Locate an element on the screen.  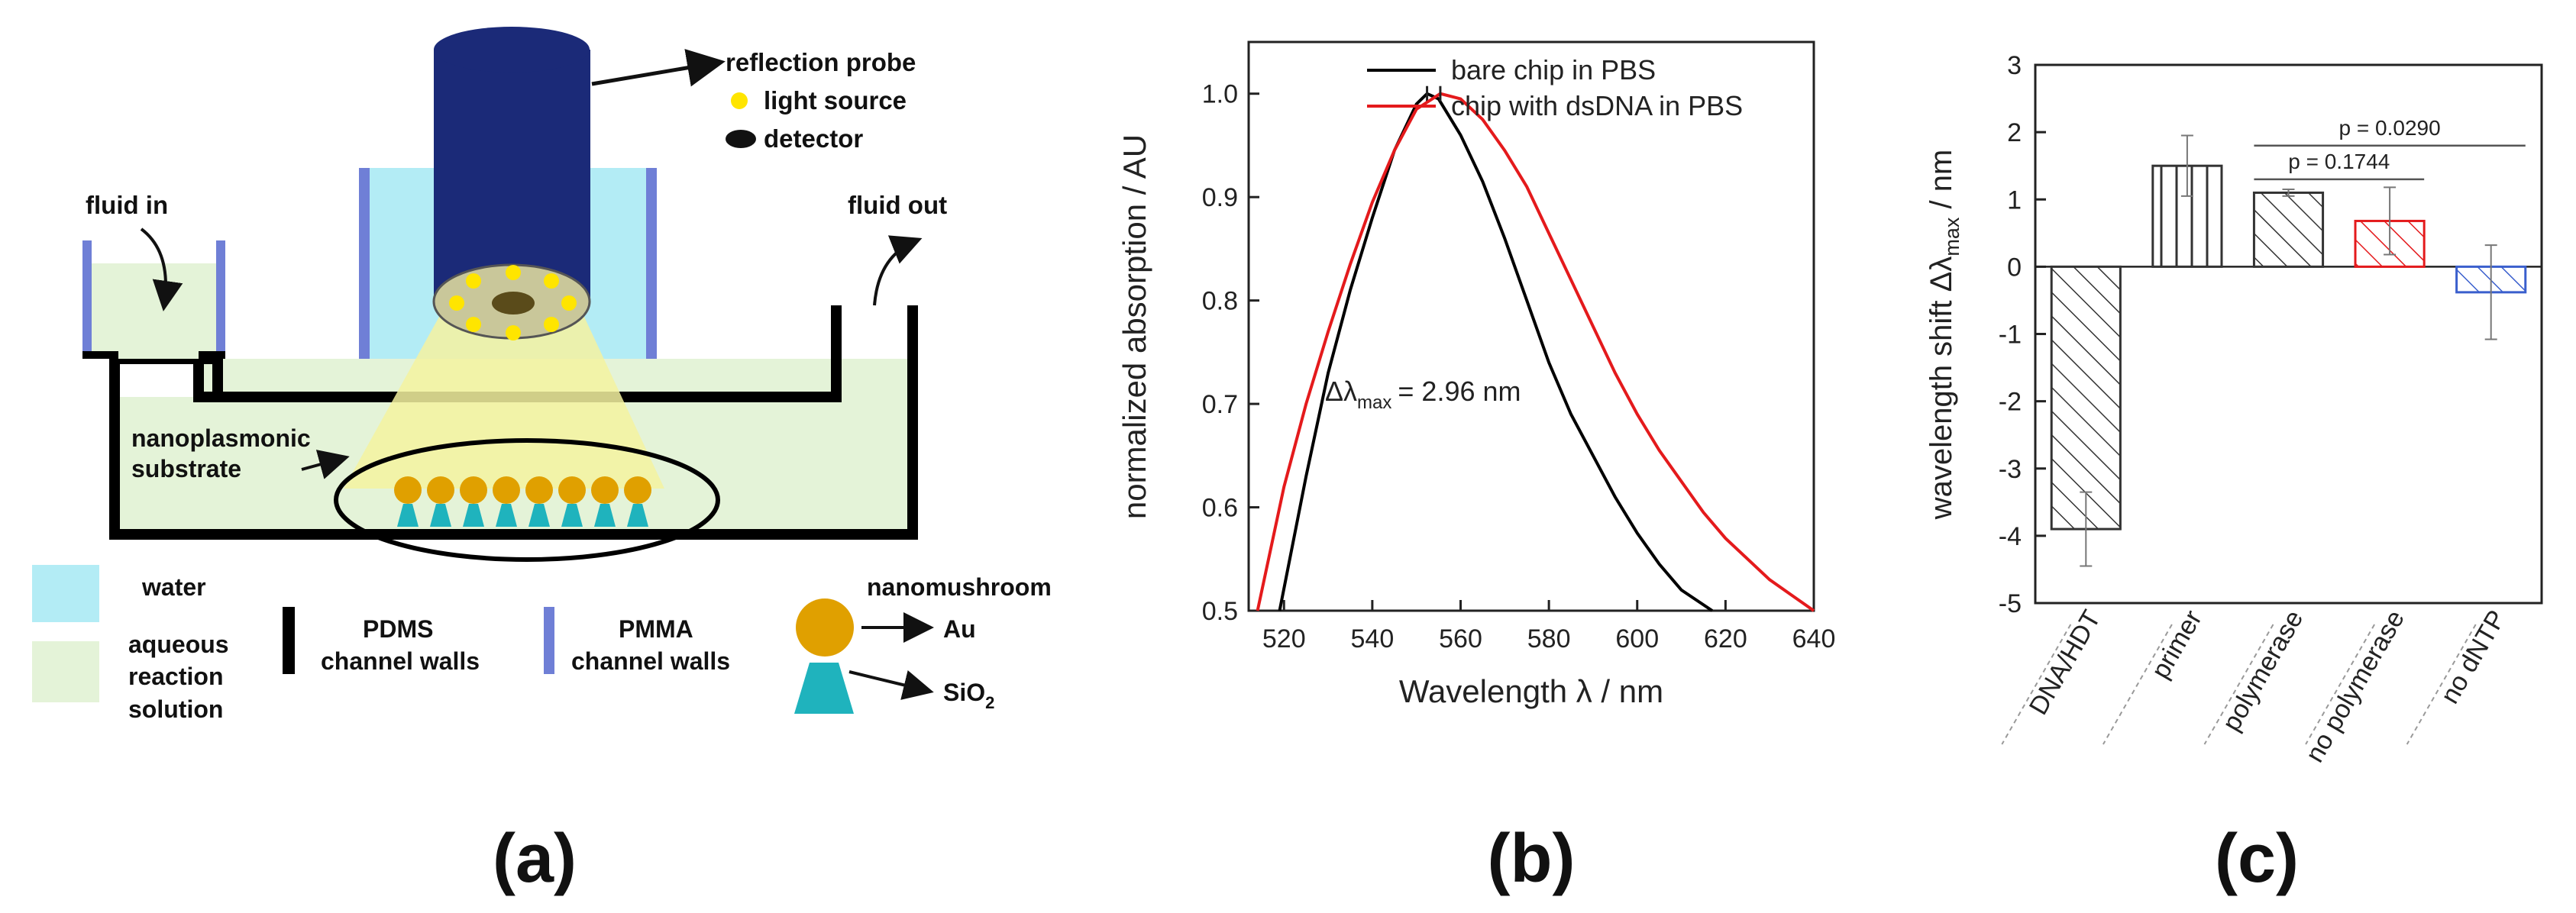
light-cone is located at coordinates (504, 403).